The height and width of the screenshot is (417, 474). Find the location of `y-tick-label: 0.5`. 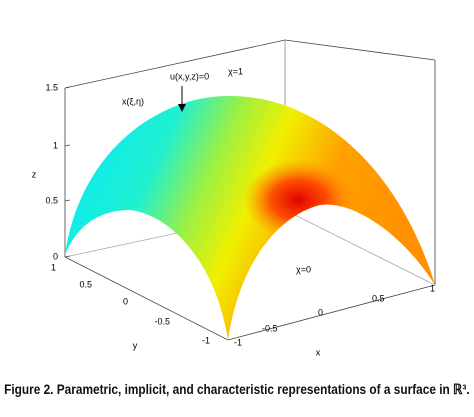

y-tick-label: 0.5 is located at coordinates (85, 284).